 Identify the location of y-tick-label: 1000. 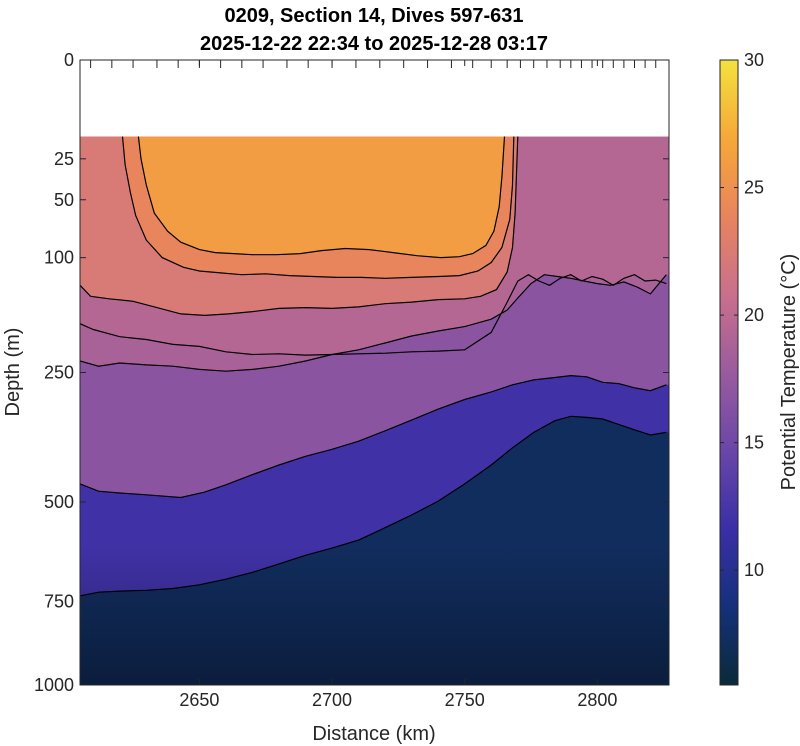
(54, 685).